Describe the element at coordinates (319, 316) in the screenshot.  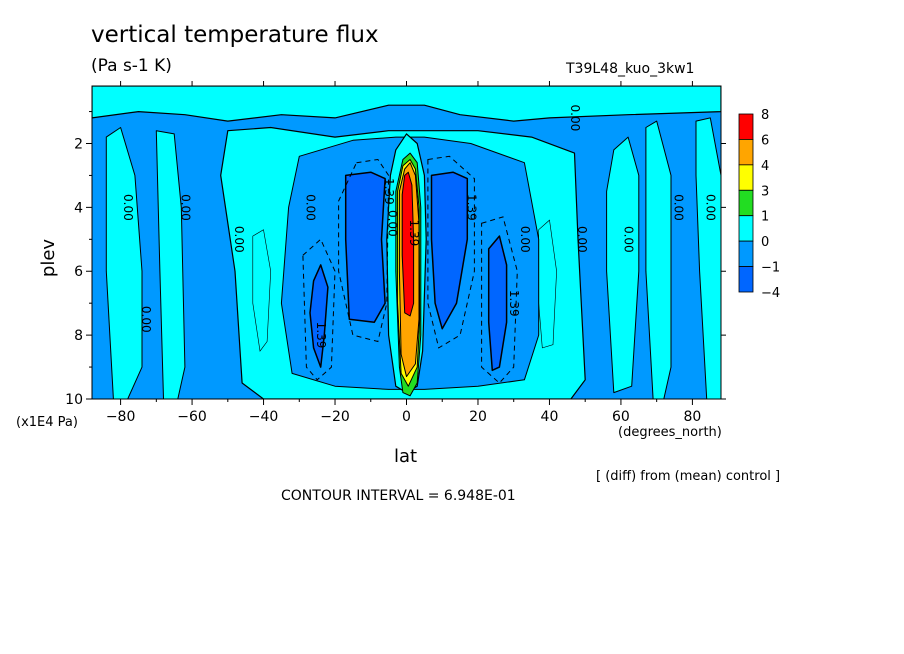
I see `region-sh-low-dk-blue` at that location.